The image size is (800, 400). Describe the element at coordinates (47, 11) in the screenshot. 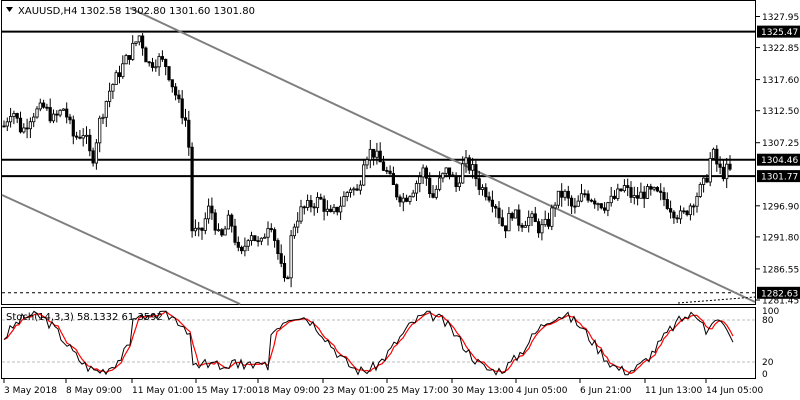

I see `symbol-timeframe-label: XAUUSD,H4` at that location.